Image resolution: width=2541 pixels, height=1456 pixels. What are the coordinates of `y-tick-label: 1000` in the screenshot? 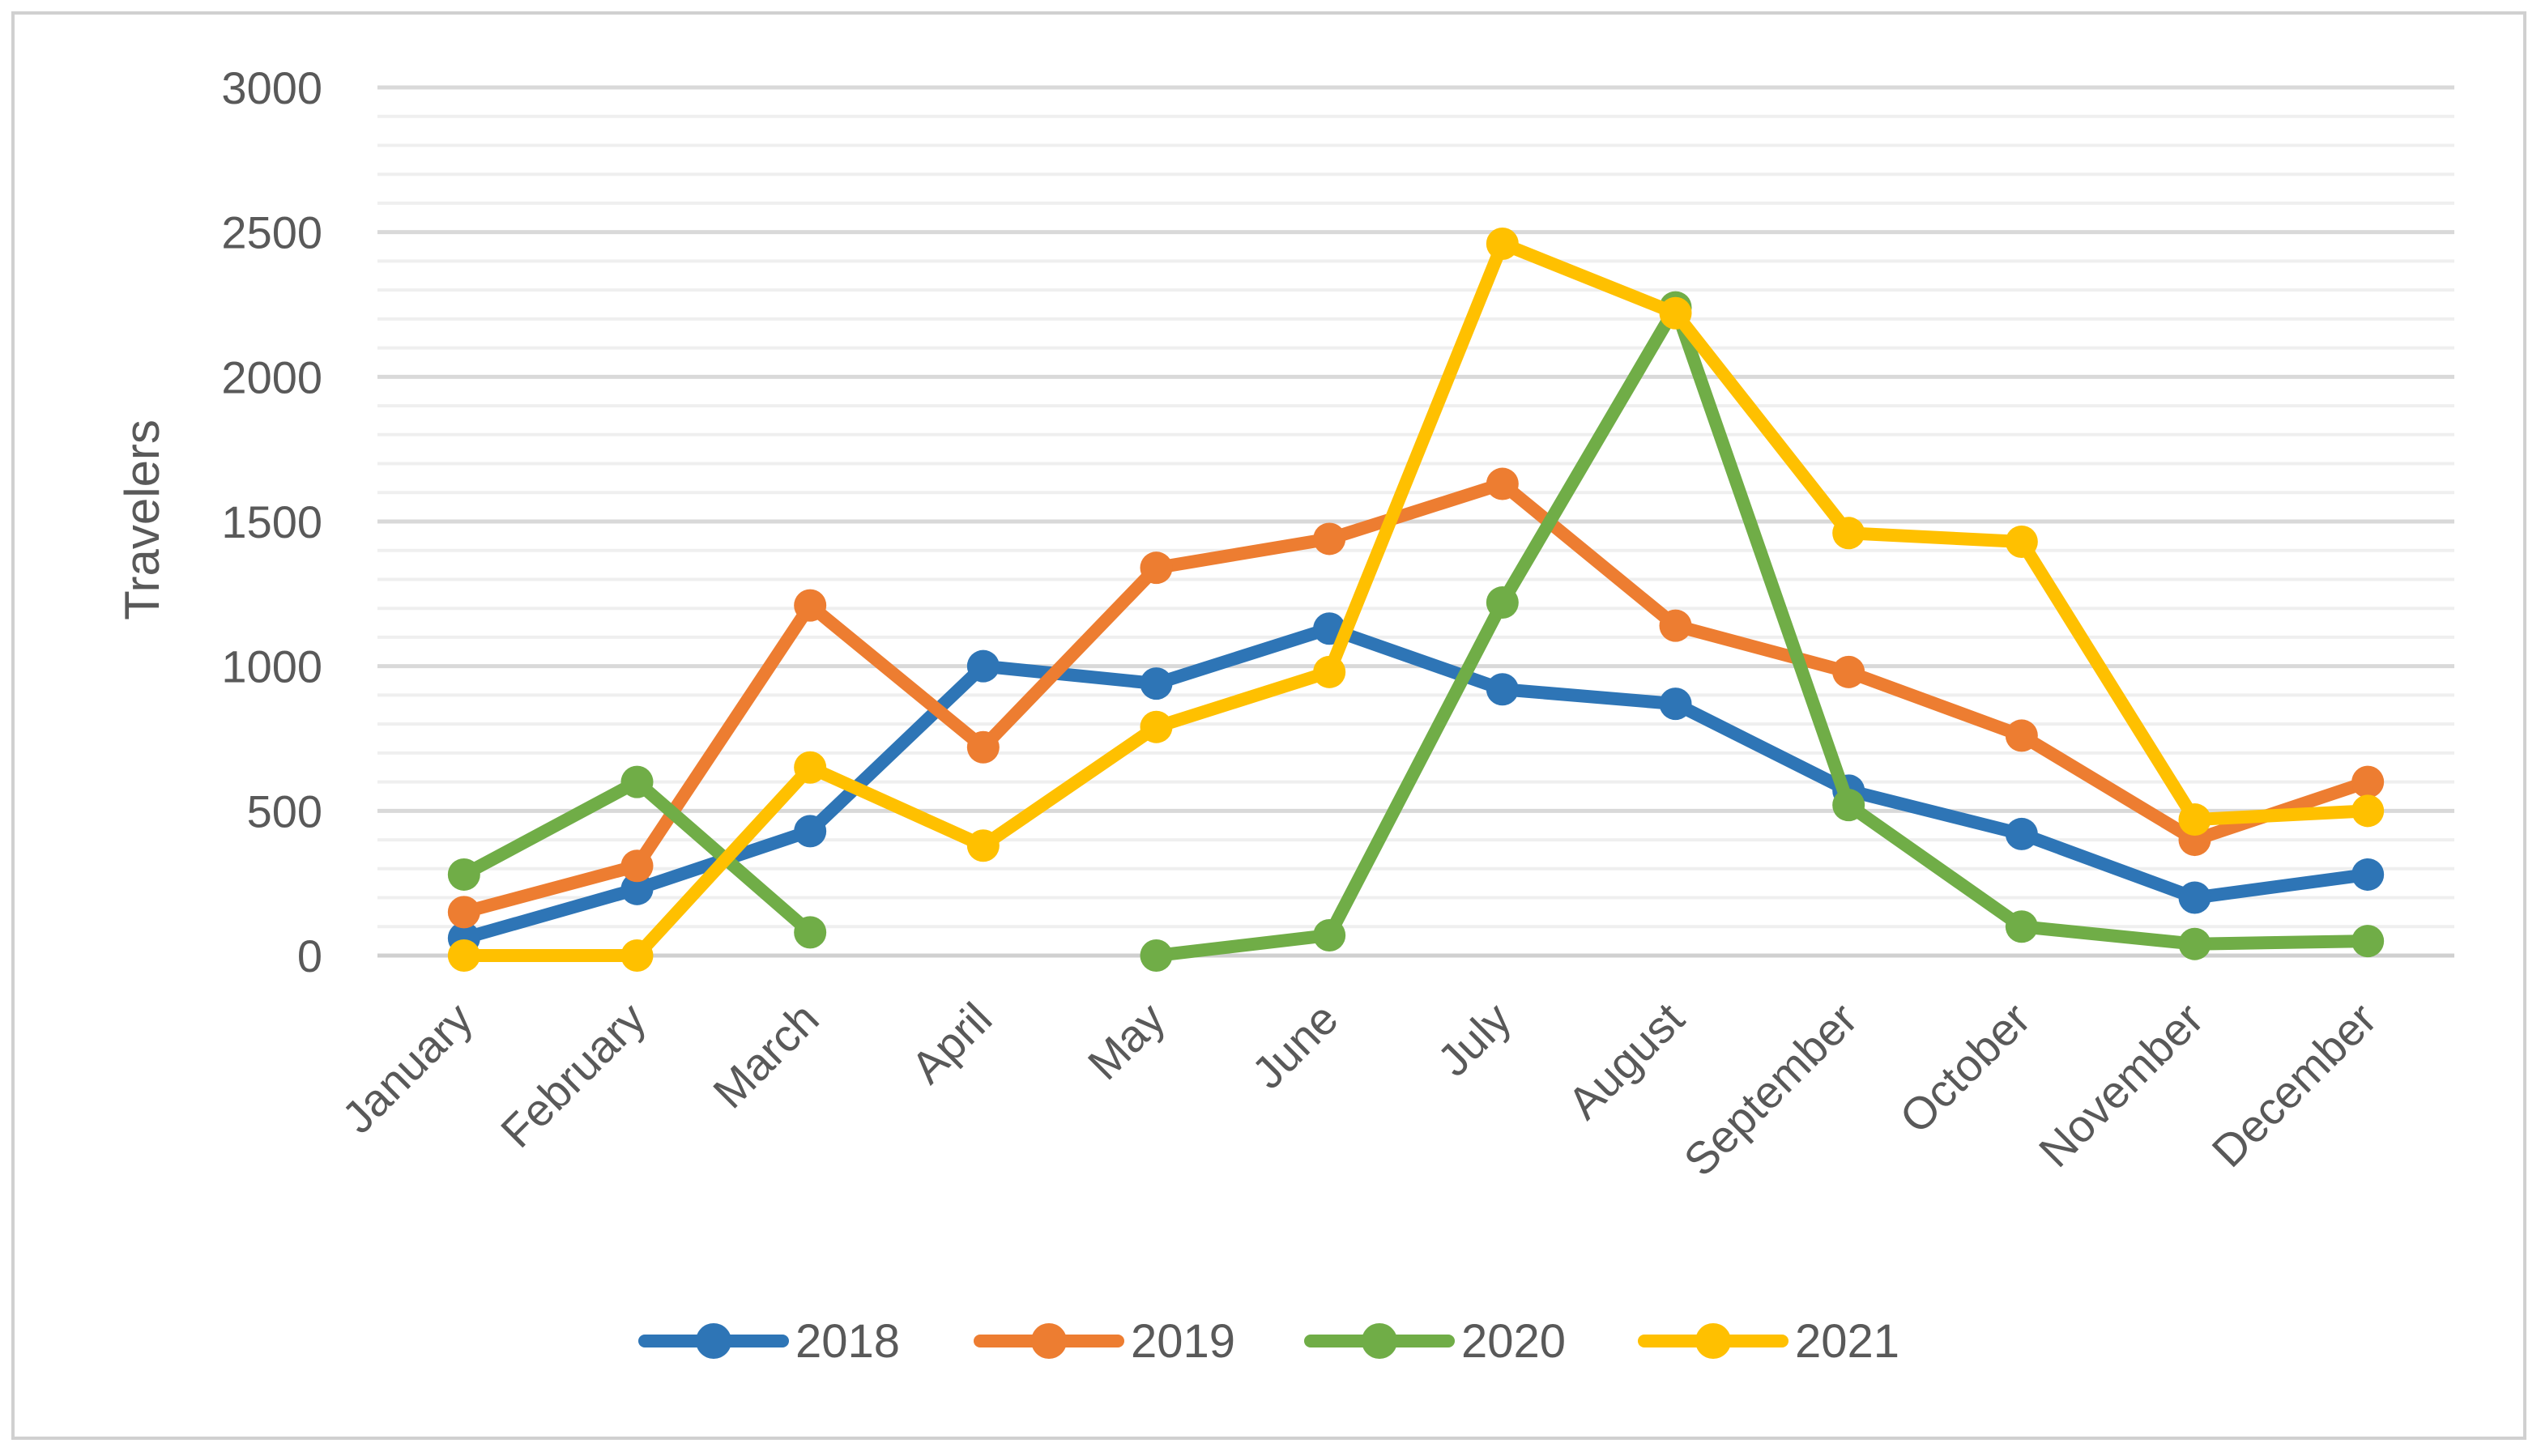 It's located at (271, 666).